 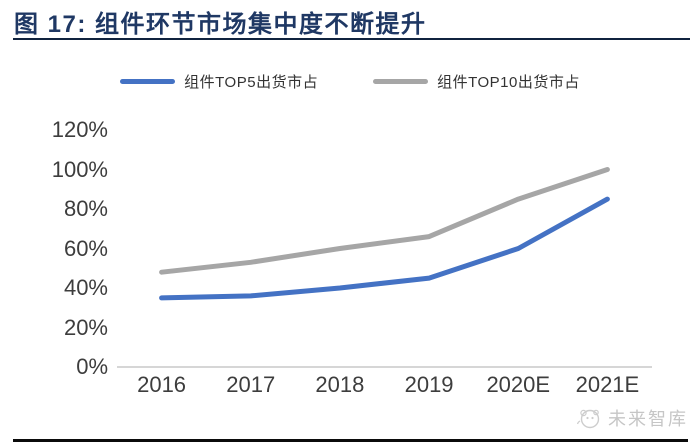 I want to click on legend-label: 组件TOP5出货市占, so click(x=251, y=82).